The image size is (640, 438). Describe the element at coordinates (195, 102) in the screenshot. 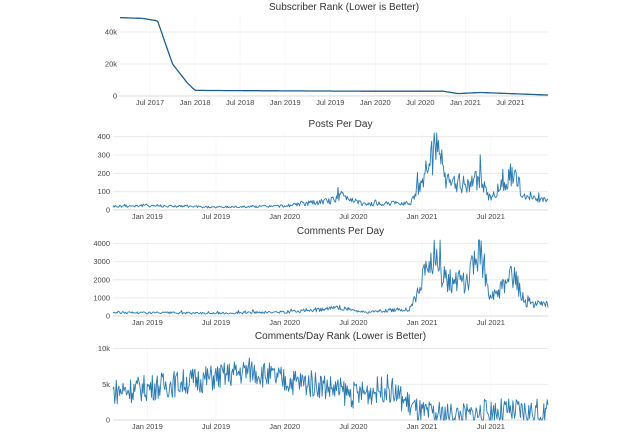

I see `x-tick-label: Jan 2018` at that location.